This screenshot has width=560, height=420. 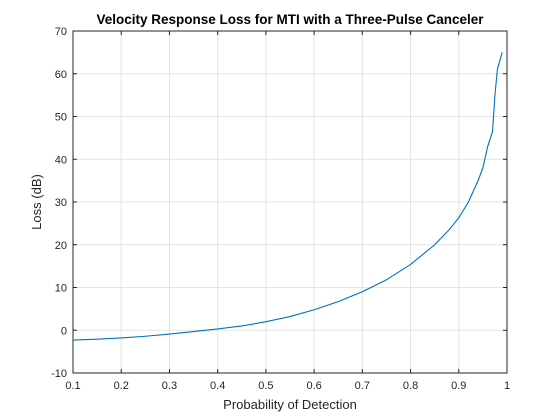 I want to click on y-tick-label: 30, so click(x=61, y=203).